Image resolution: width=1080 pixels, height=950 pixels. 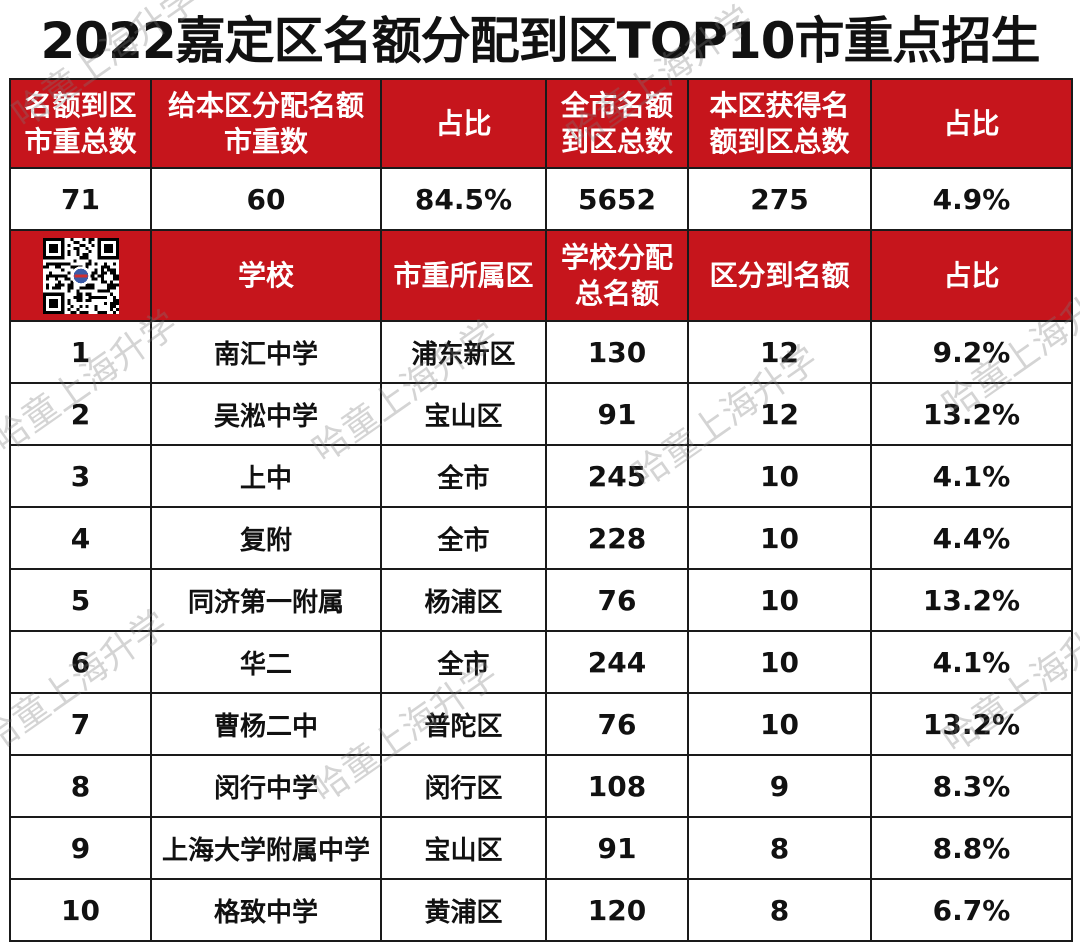 What do you see at coordinates (80, 724) in the screenshot?
I see `rank-cell: 7` at bounding box center [80, 724].